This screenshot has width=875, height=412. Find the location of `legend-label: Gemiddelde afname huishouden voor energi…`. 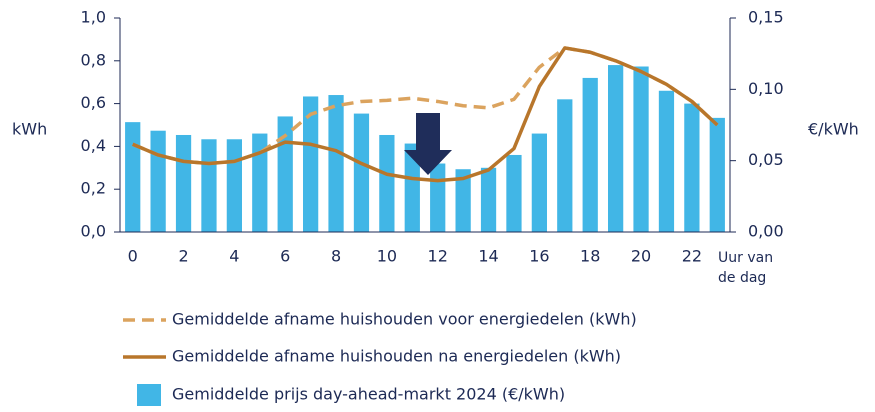

legend-label: Gemiddelde afname huishouden voor energi… is located at coordinates (404, 319).